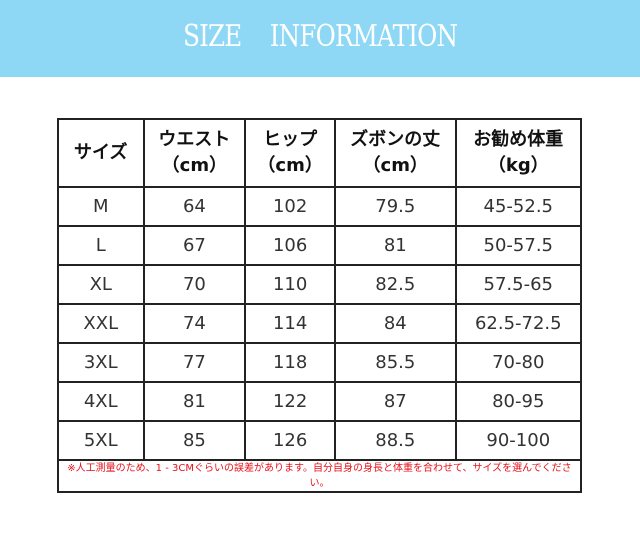 The image size is (640, 533). I want to click on table-cell: 57.5-65, so click(518, 284).